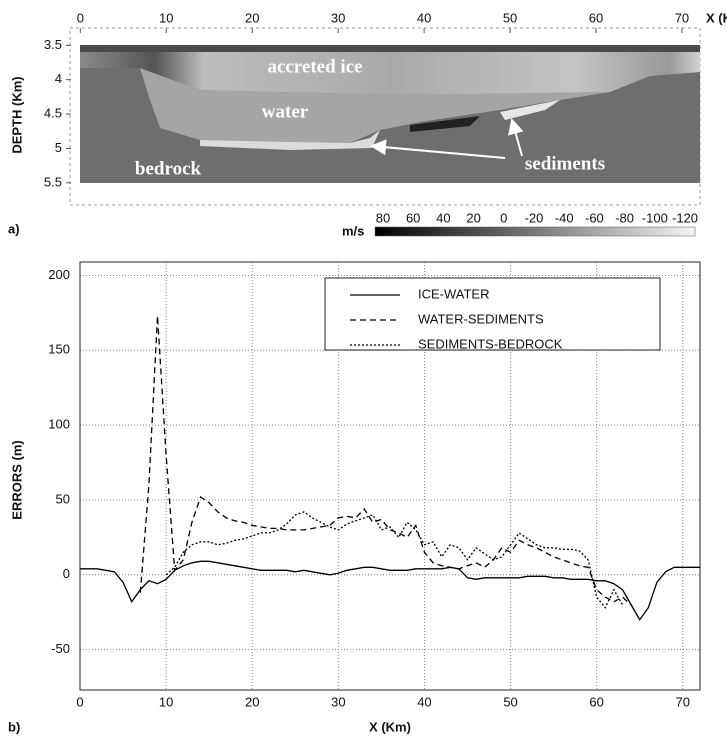 Image resolution: width=727 pixels, height=743 pixels. What do you see at coordinates (14, 726) in the screenshot?
I see `panel-label: b)` at bounding box center [14, 726].